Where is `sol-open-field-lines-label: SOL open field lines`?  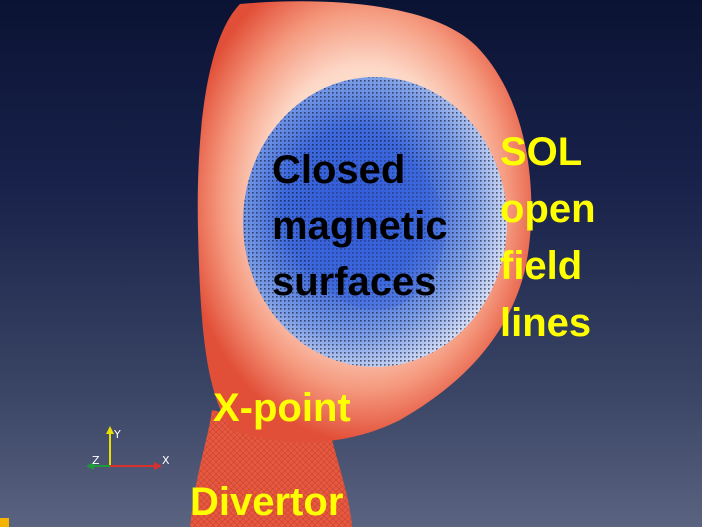 sol-open-field-lines-label: SOL open field lines is located at coordinates (548, 246).